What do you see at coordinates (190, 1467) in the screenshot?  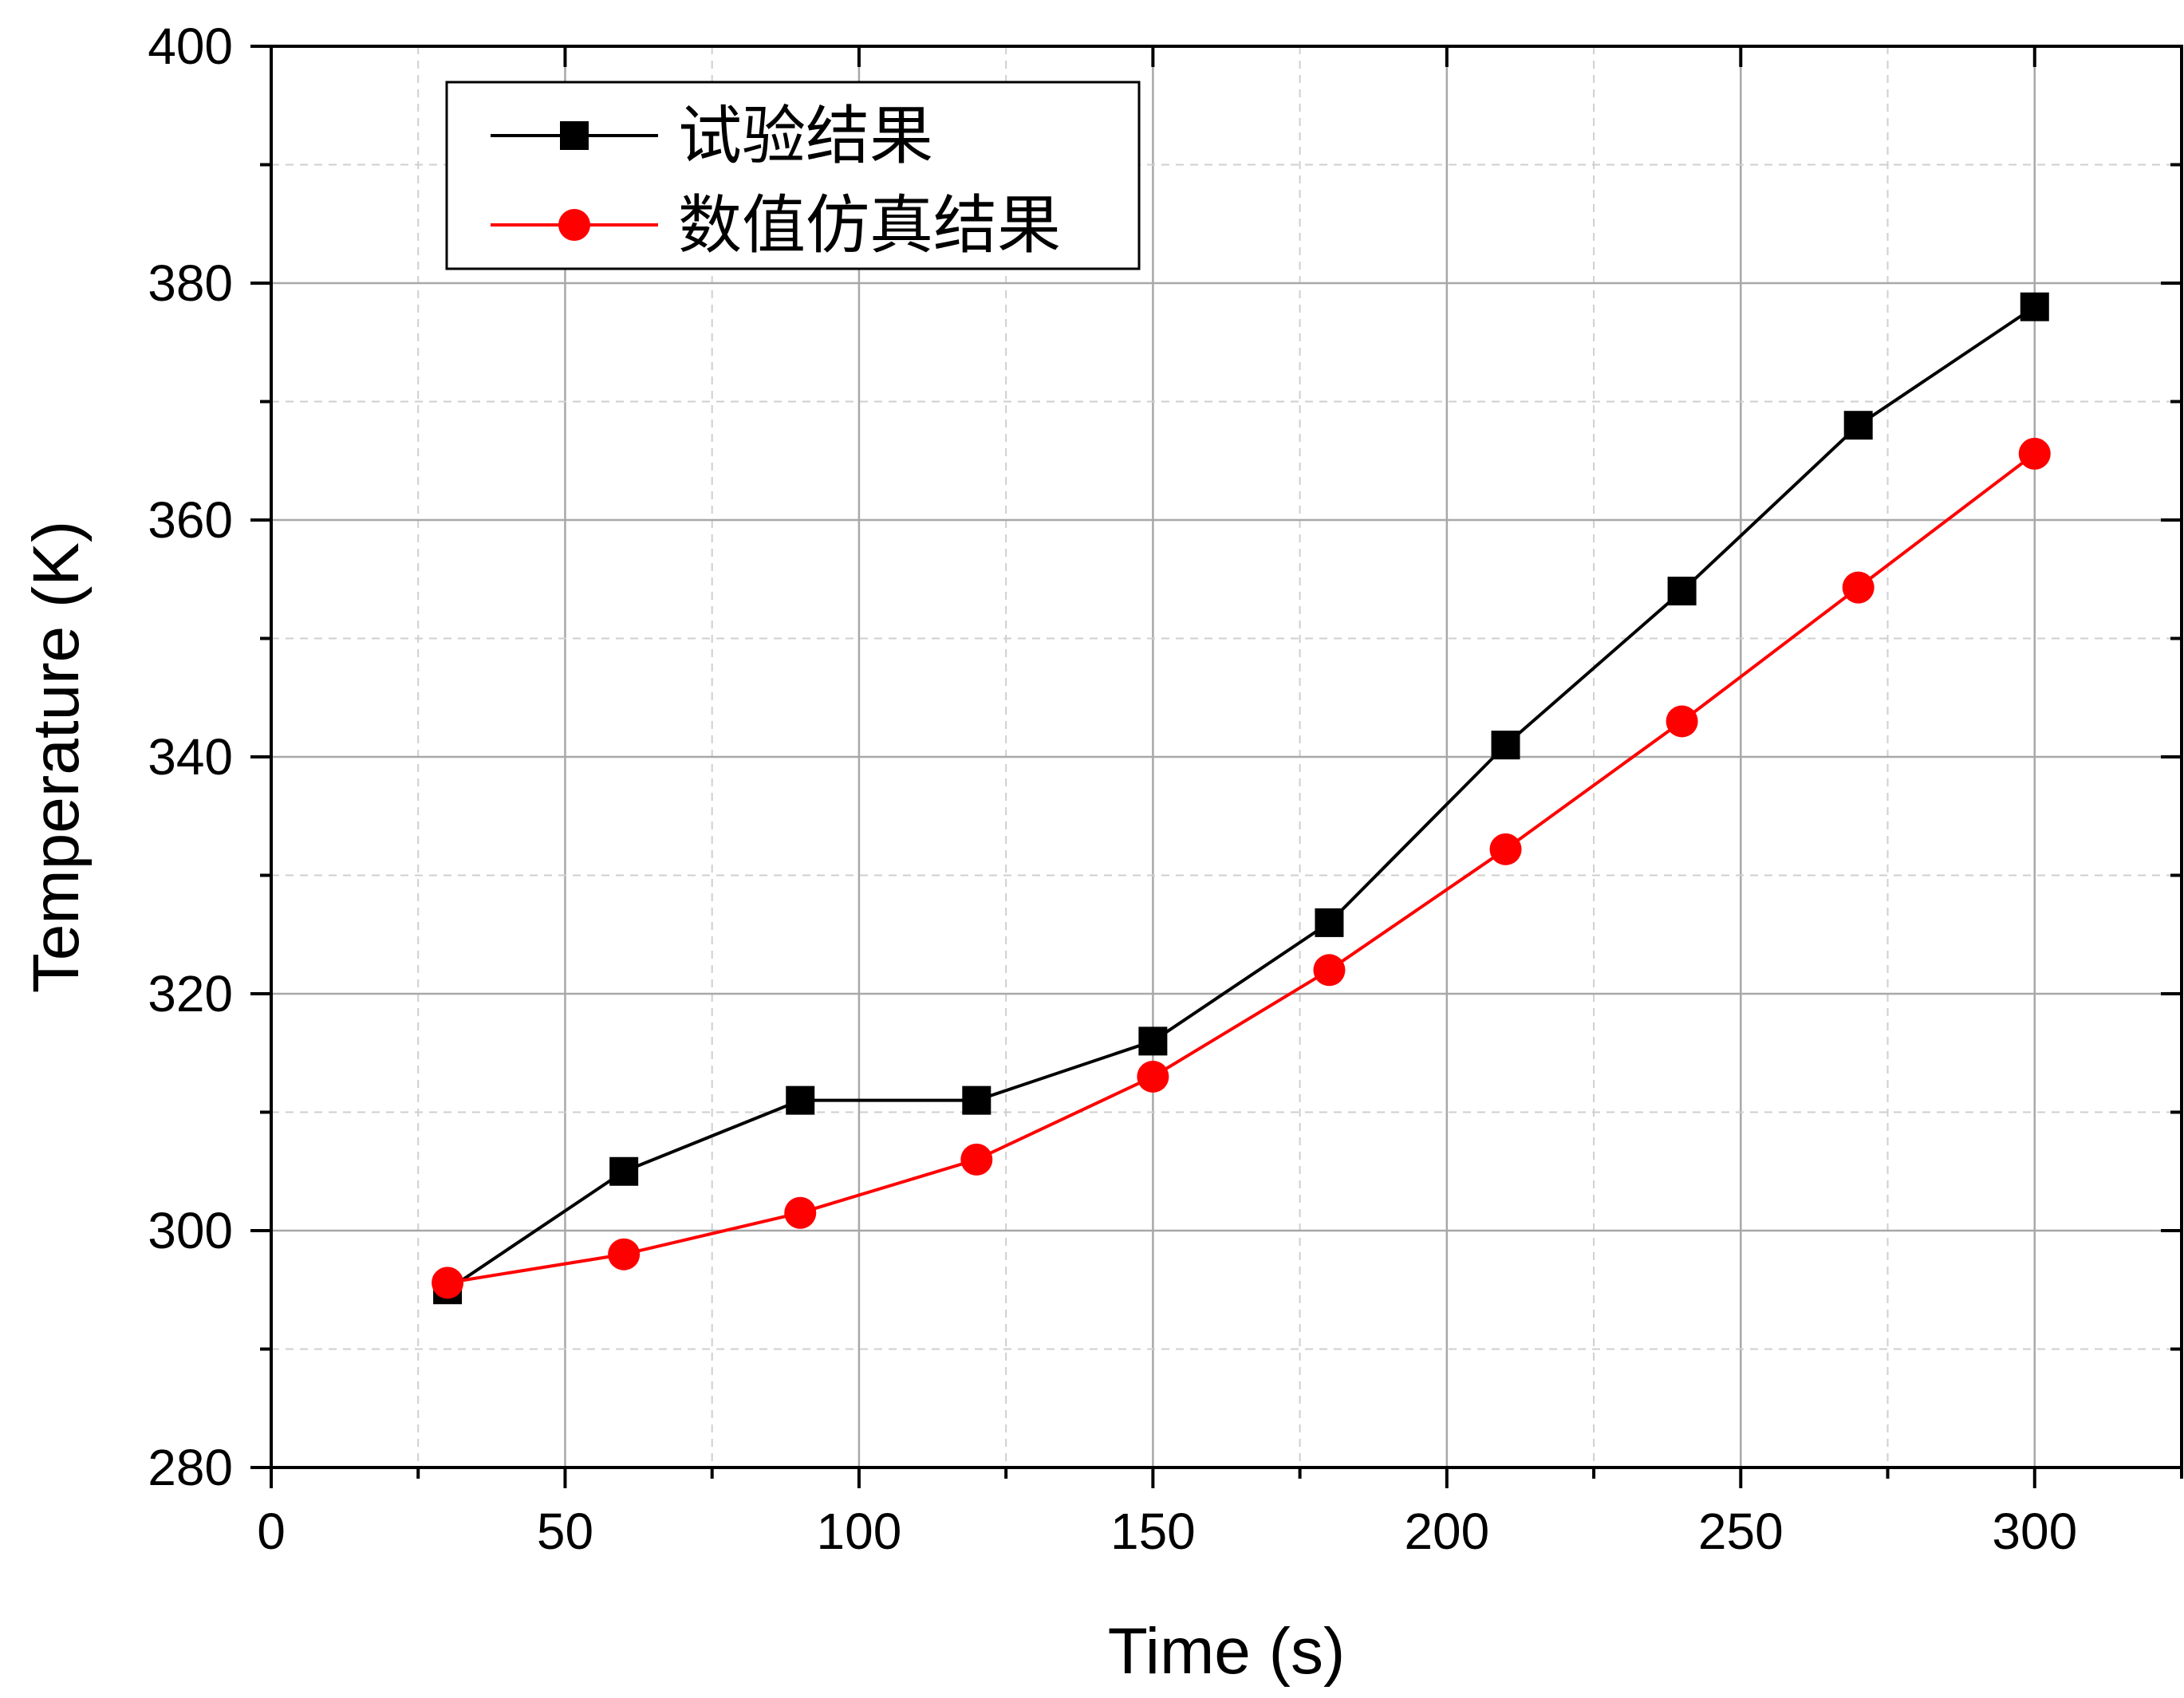 I see `y-tick-label: 280` at bounding box center [190, 1467].